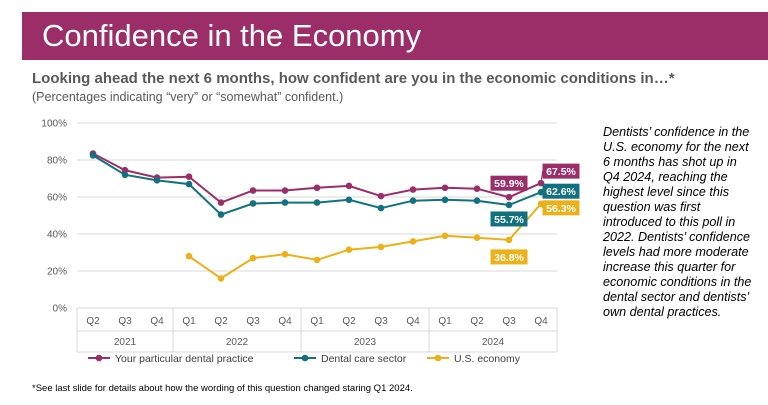  Describe the element at coordinates (184, 359) in the screenshot. I see `legend-label: Your particular dental practice` at that location.